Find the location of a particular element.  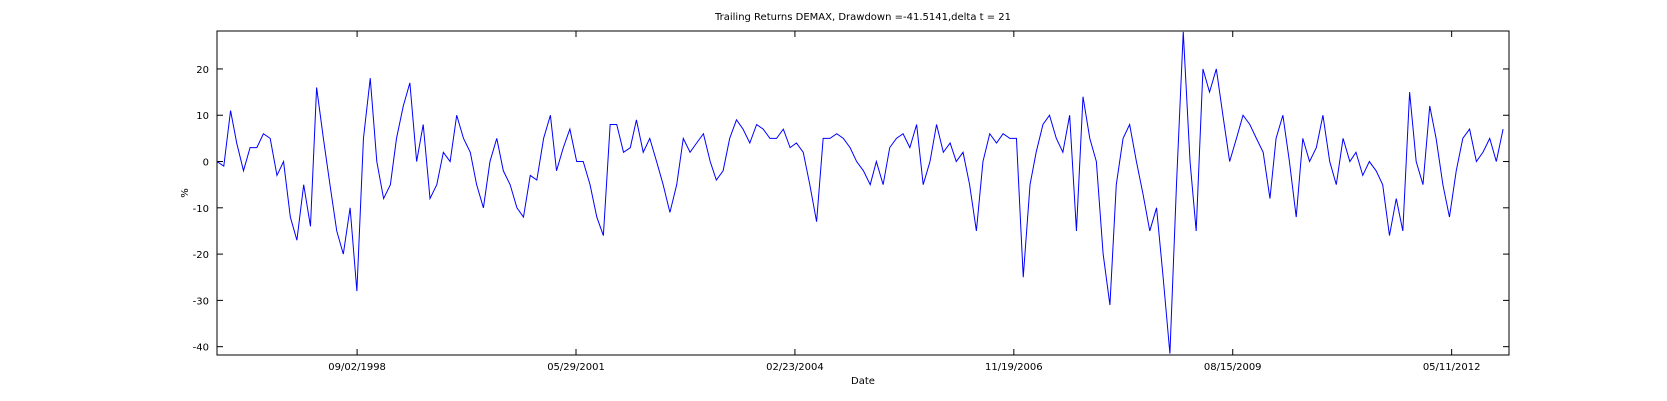

x-tick-label: 02/23/2004 is located at coordinates (795, 367).